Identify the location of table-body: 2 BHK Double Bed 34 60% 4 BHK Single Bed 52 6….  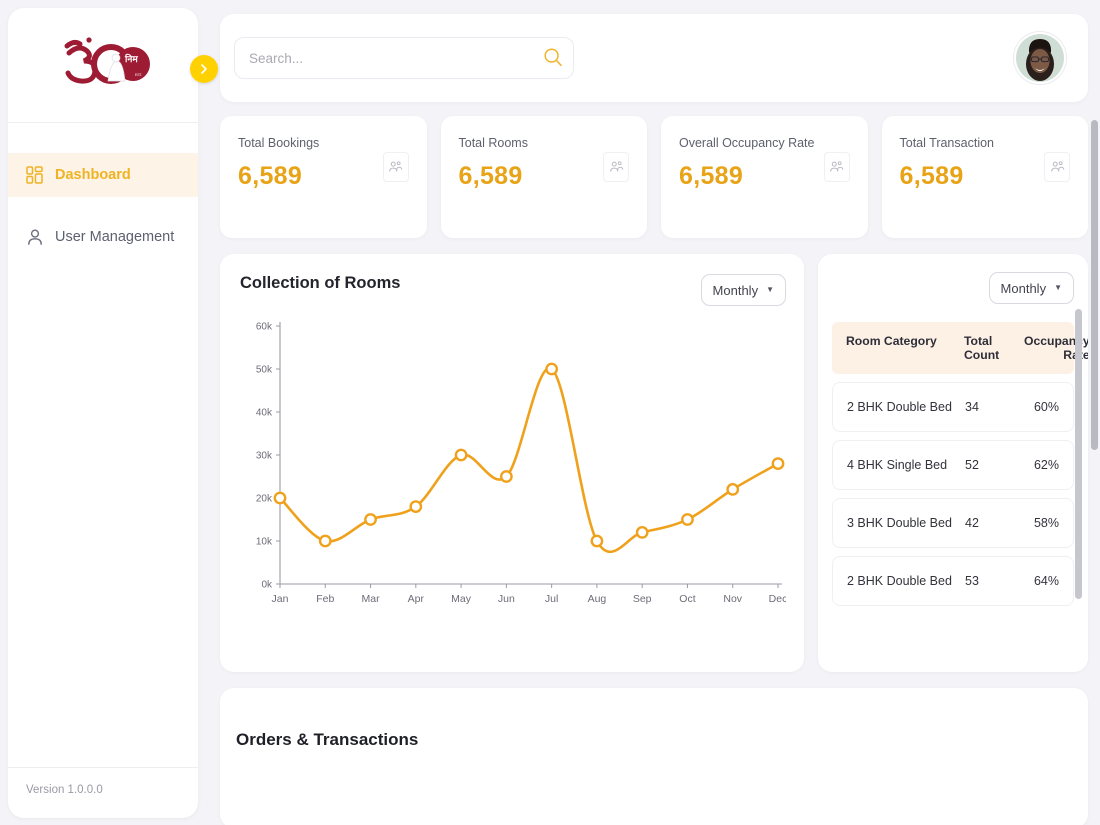
(953, 494).